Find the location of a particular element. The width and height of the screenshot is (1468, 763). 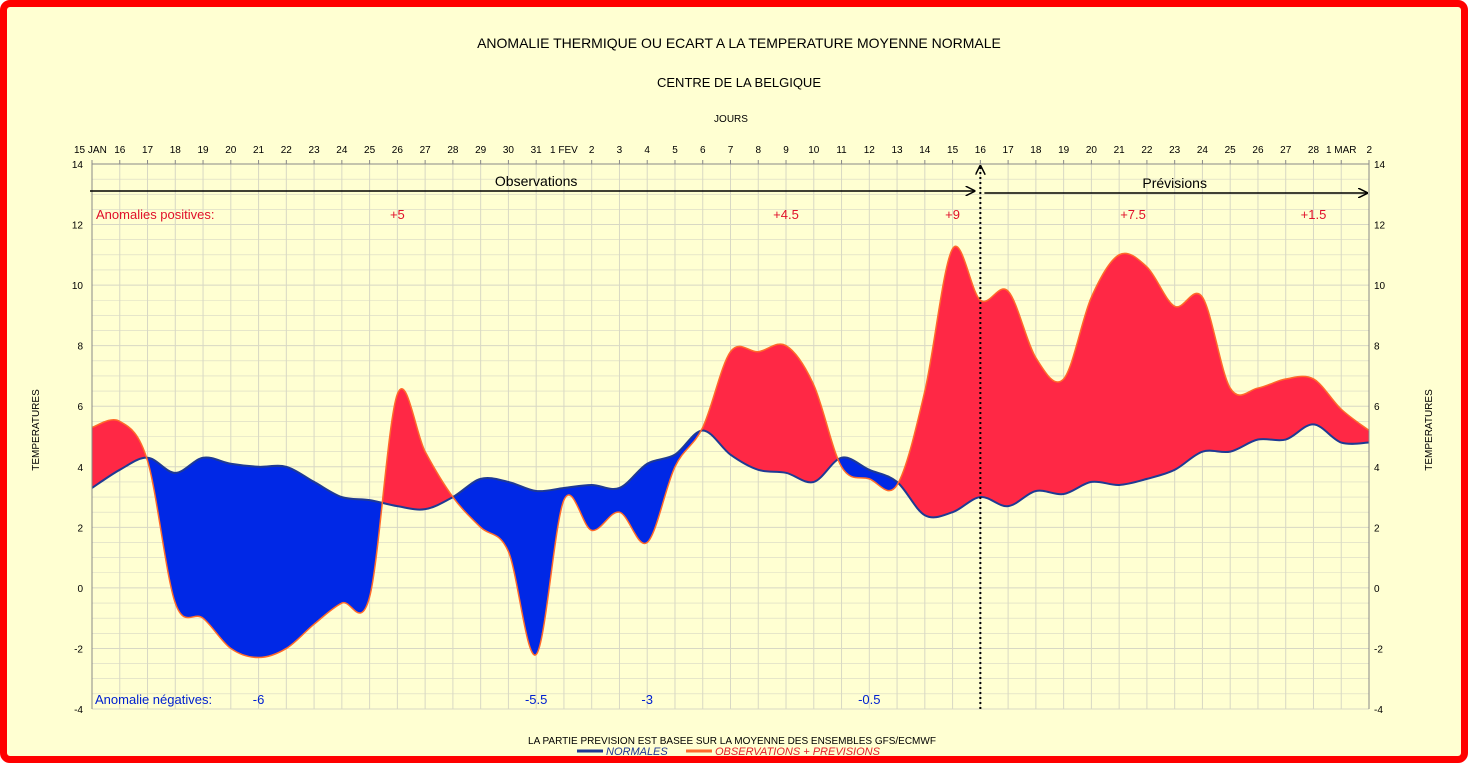

y-tick-label-right: 14 is located at coordinates (1380, 165).